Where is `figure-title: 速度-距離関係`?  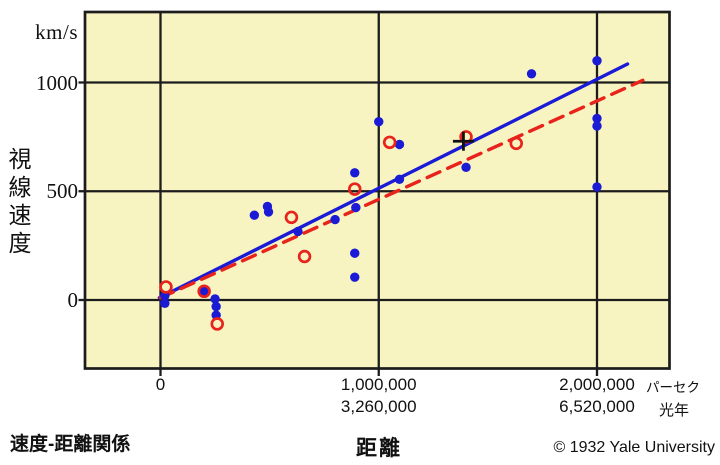 figure-title: 速度-距離関係 is located at coordinates (70, 444).